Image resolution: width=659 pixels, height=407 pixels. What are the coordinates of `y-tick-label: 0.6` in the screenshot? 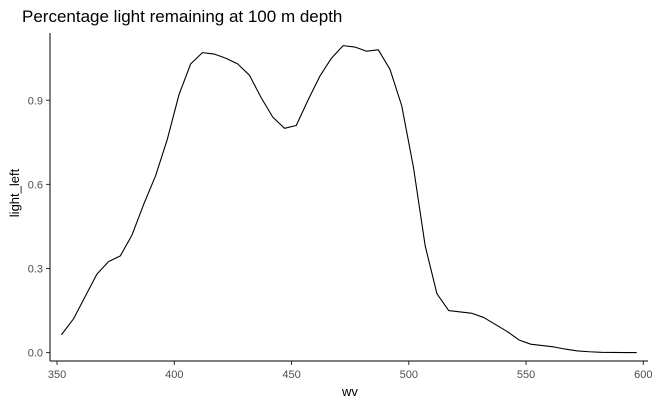 It's located at (35, 185).